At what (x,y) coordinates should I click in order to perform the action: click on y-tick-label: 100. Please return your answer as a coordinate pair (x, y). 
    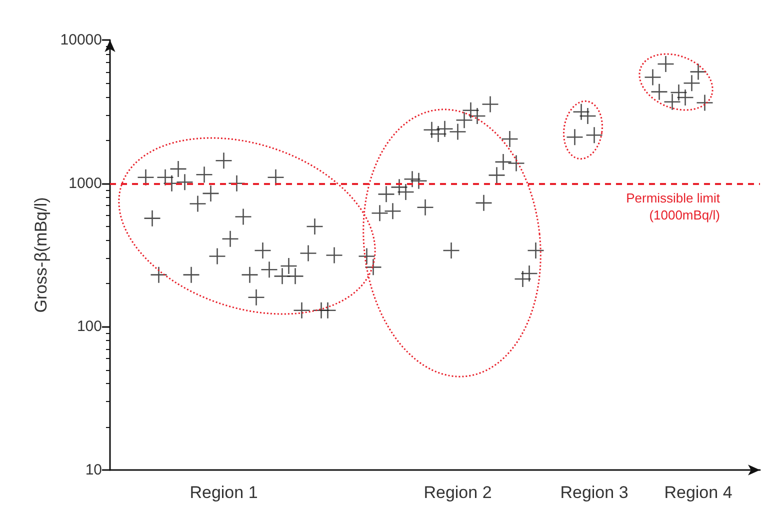
    Looking at the image, I should click on (89, 327).